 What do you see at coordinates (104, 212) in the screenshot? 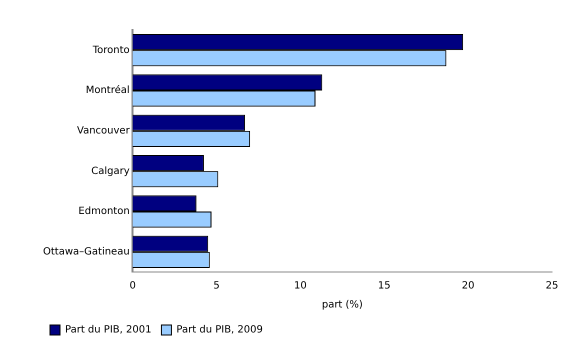
I see `y-tick-label: Edmonton` at bounding box center [104, 212].